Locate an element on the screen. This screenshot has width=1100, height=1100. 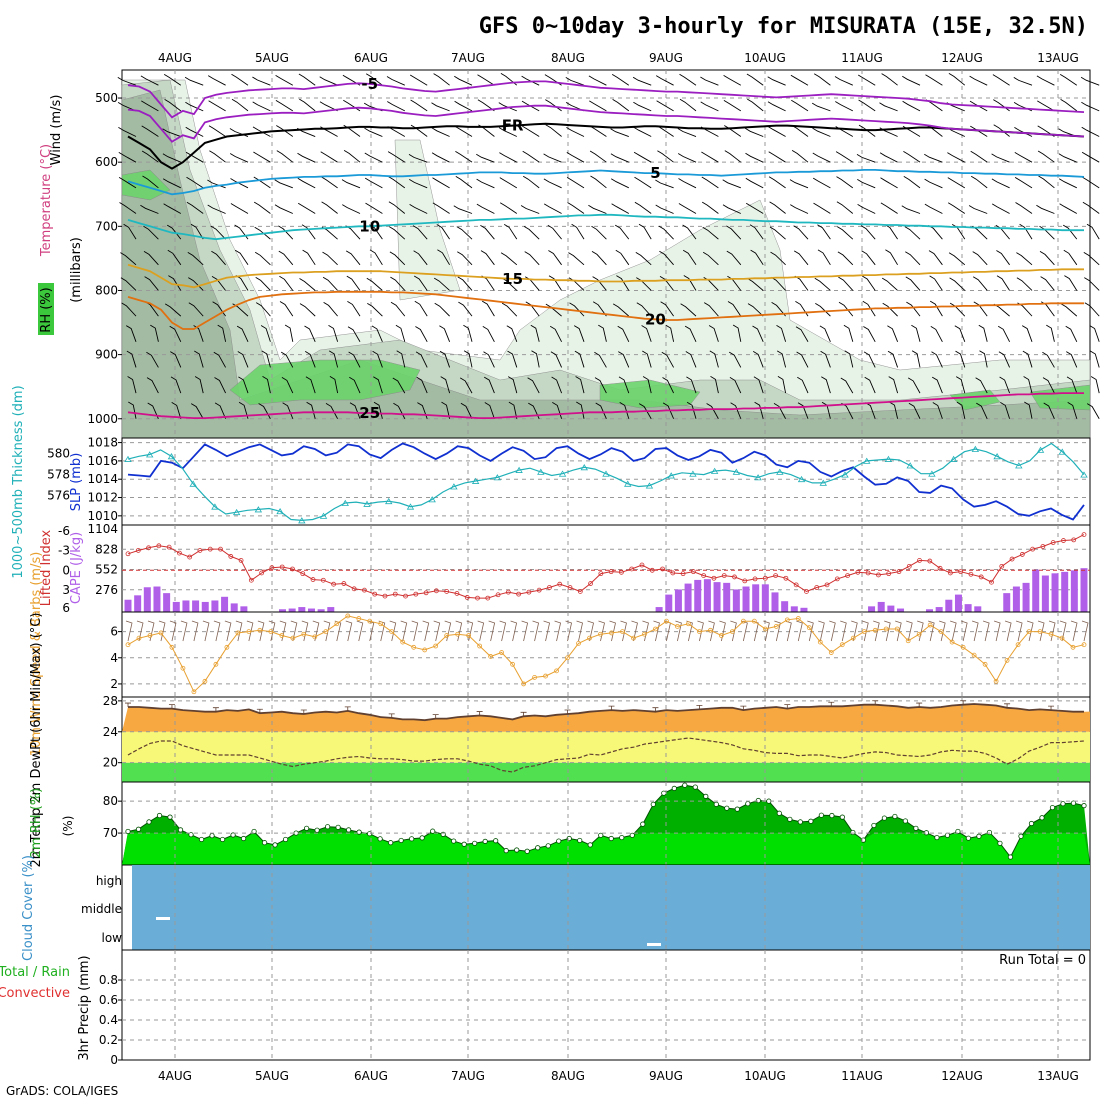
wind10-label: 10m Wind Speed & Barbs (m/s) is located at coordinates (36, 654).